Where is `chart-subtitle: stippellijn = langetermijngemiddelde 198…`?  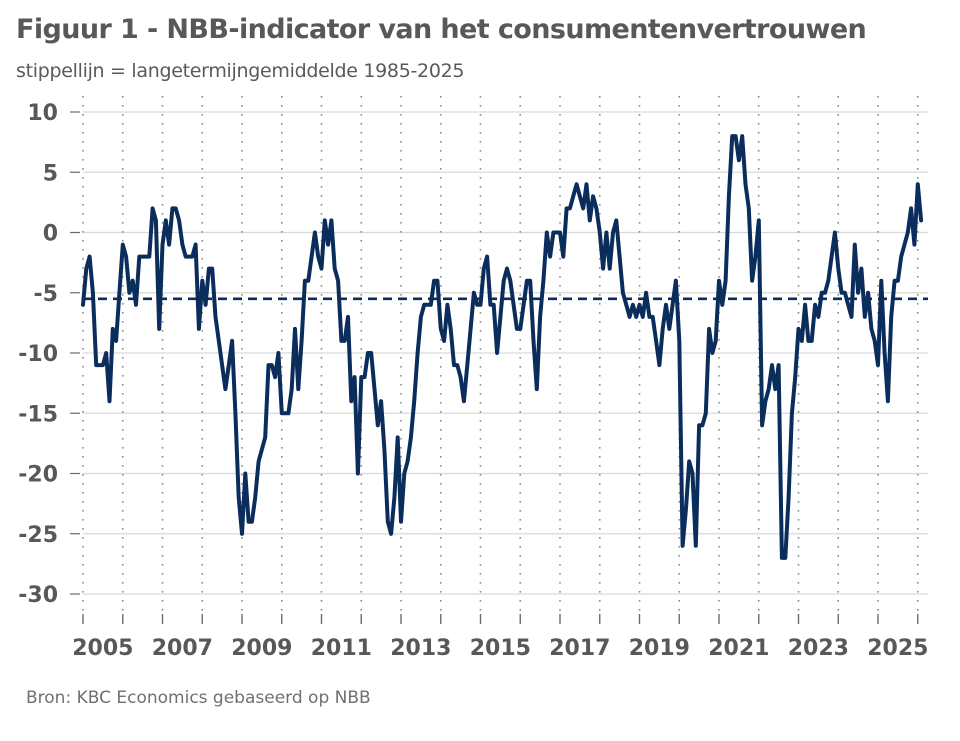
chart-subtitle: stippellijn = langetermijngemiddelde 198… is located at coordinates (240, 71).